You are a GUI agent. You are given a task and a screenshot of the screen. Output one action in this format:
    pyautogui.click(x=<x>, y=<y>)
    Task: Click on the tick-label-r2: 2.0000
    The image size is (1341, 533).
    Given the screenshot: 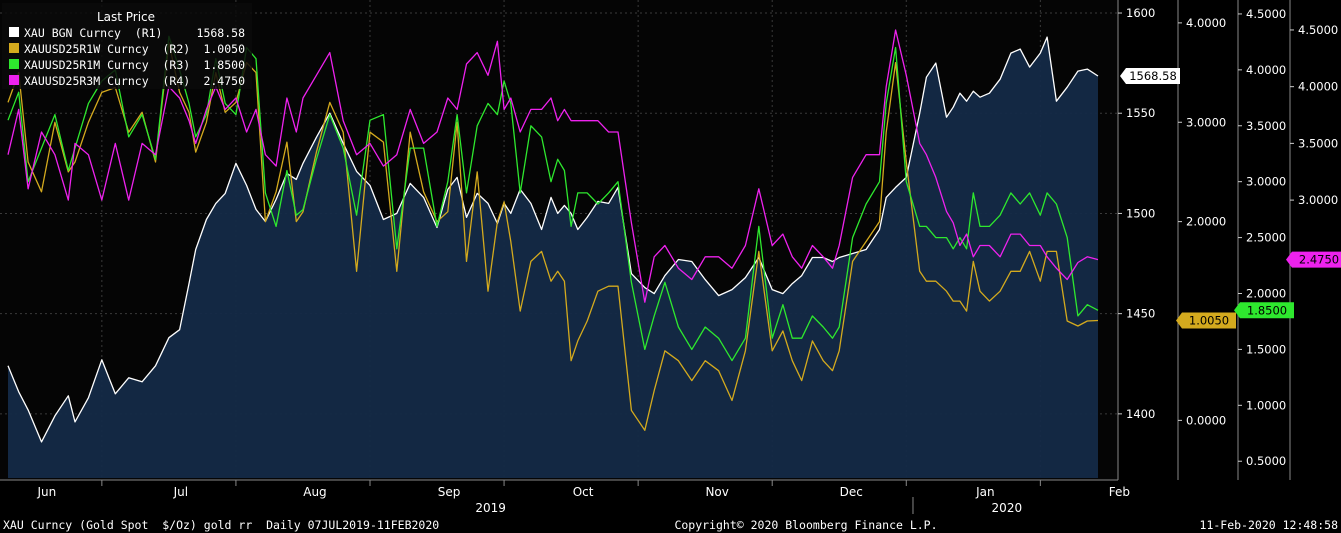 What is the action you would take?
    pyautogui.click(x=1206, y=222)
    